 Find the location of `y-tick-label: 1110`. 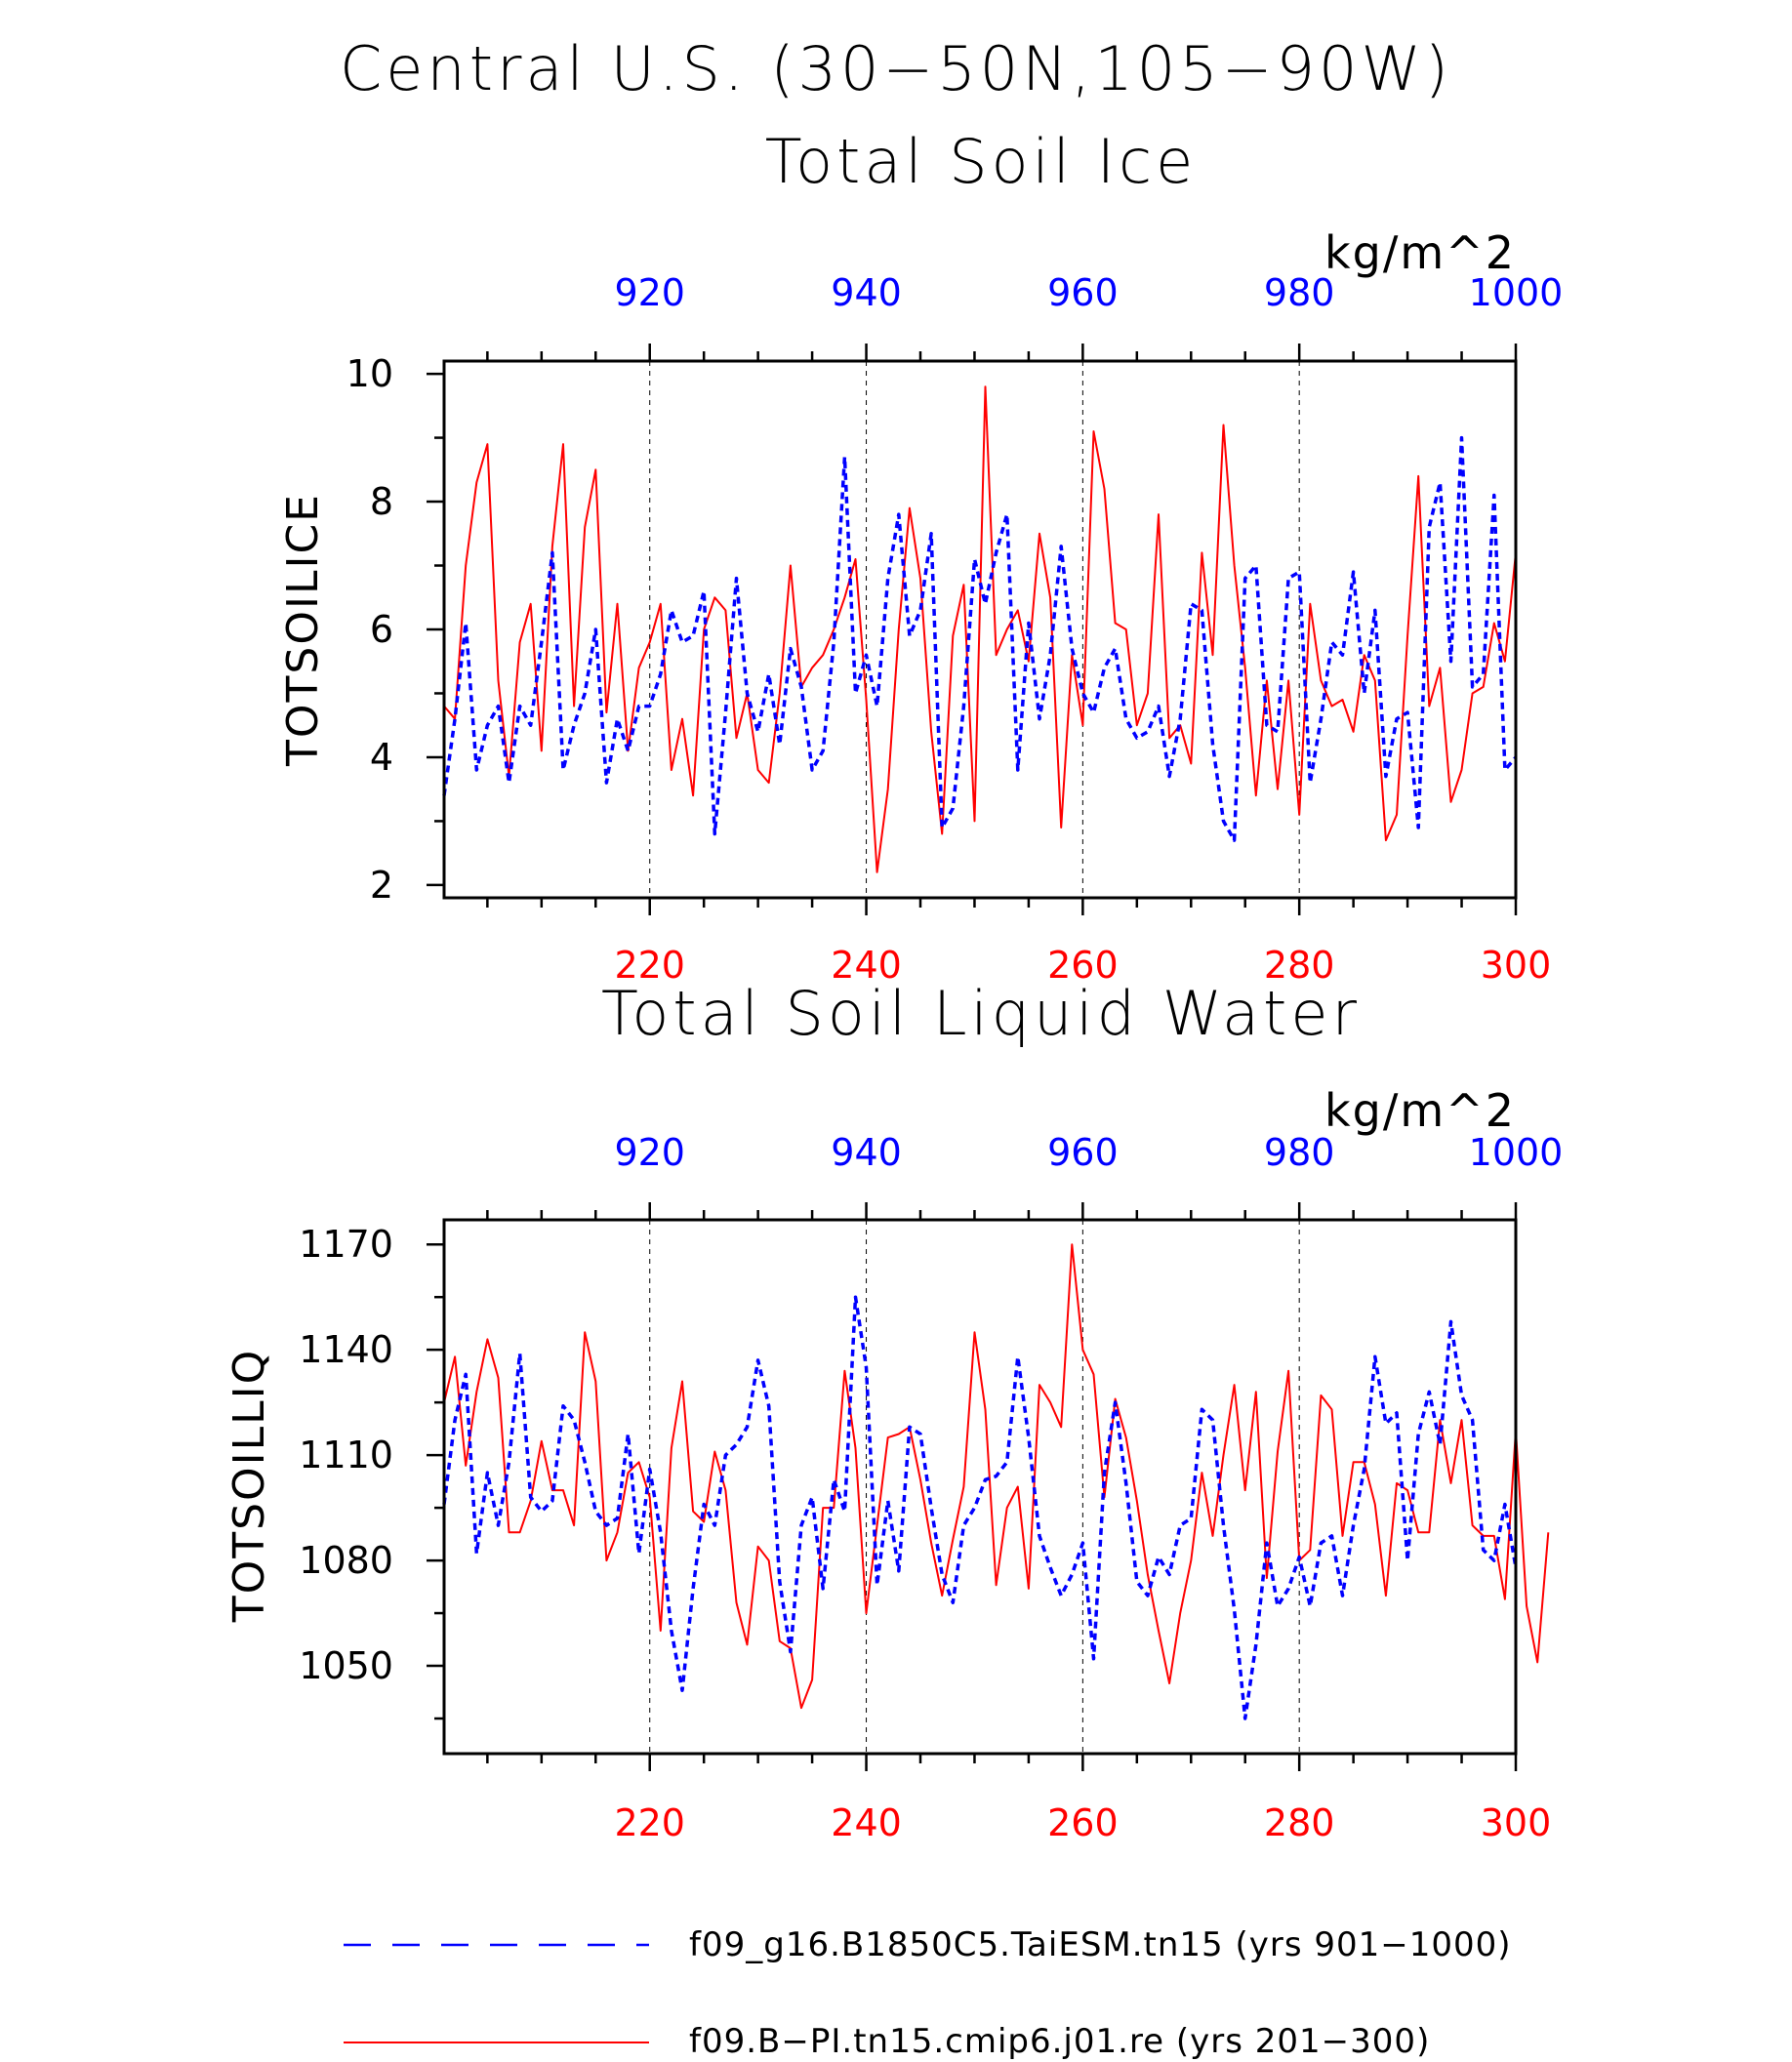

y-tick-label: 1110 is located at coordinates (346, 1455).